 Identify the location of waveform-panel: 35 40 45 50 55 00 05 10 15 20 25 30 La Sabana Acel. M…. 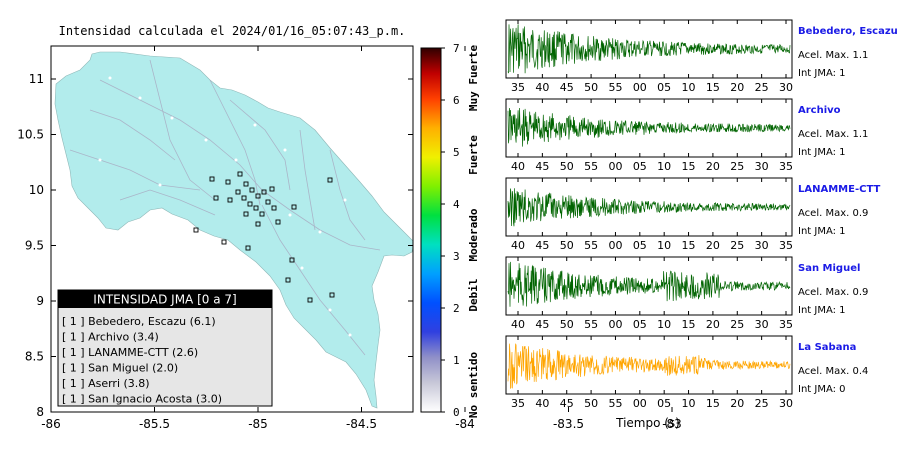
(686, 372).